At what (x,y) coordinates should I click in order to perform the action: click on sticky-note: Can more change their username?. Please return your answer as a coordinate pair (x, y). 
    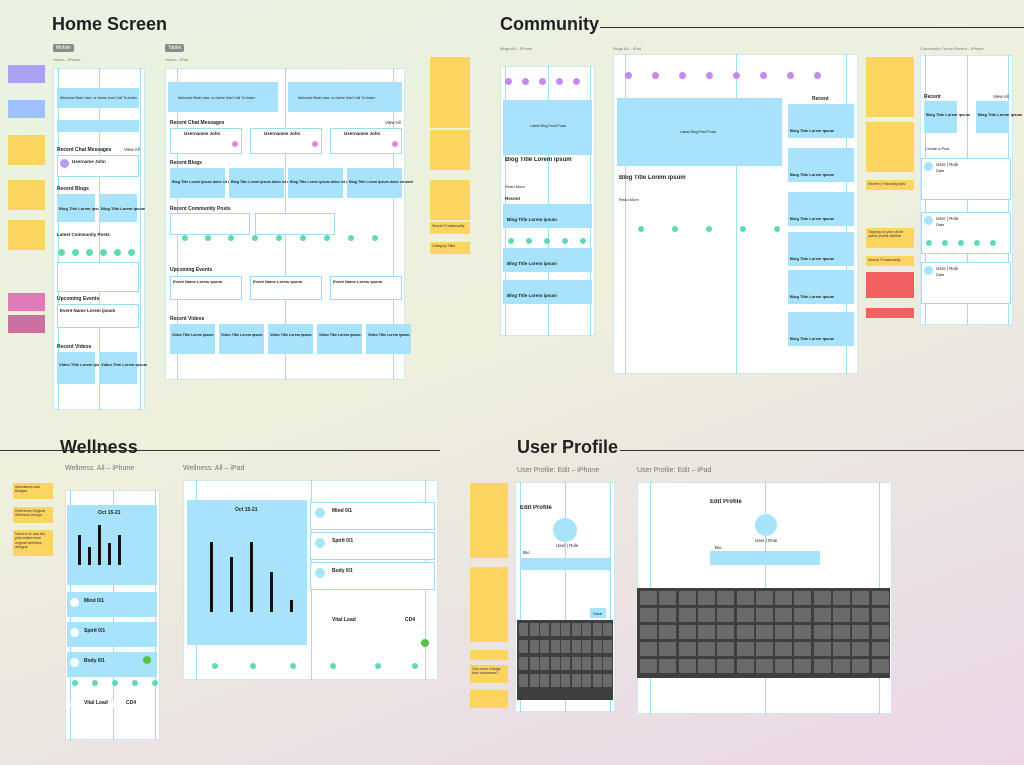
    Looking at the image, I should click on (489, 674).